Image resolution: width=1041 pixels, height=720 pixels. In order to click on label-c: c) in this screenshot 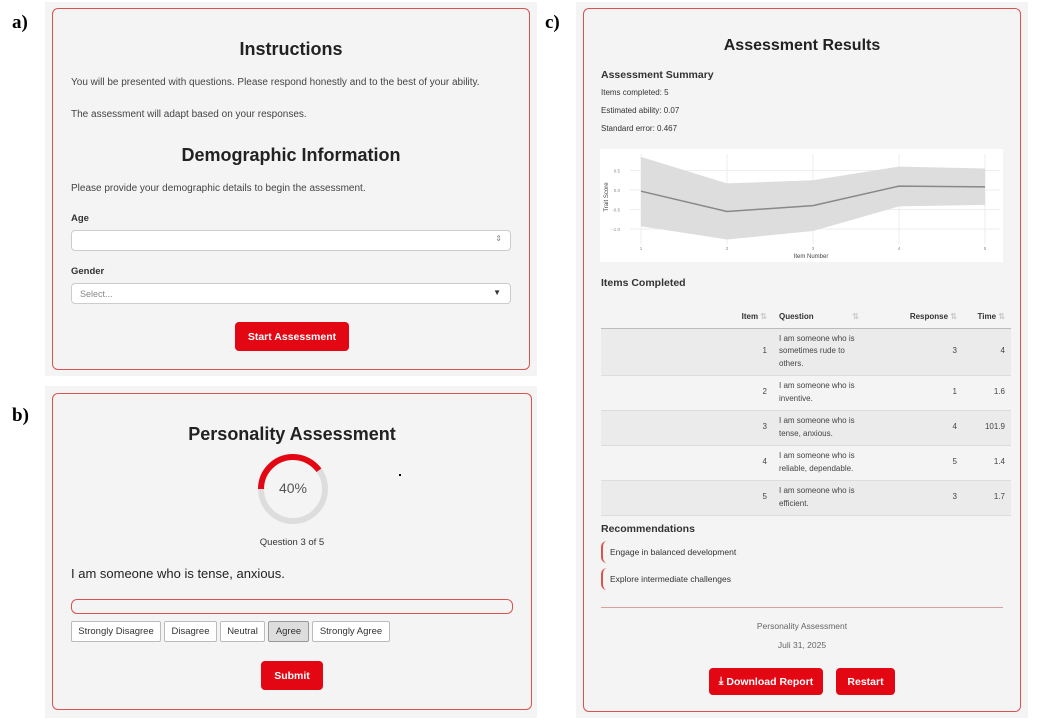, I will do `click(552, 22)`.